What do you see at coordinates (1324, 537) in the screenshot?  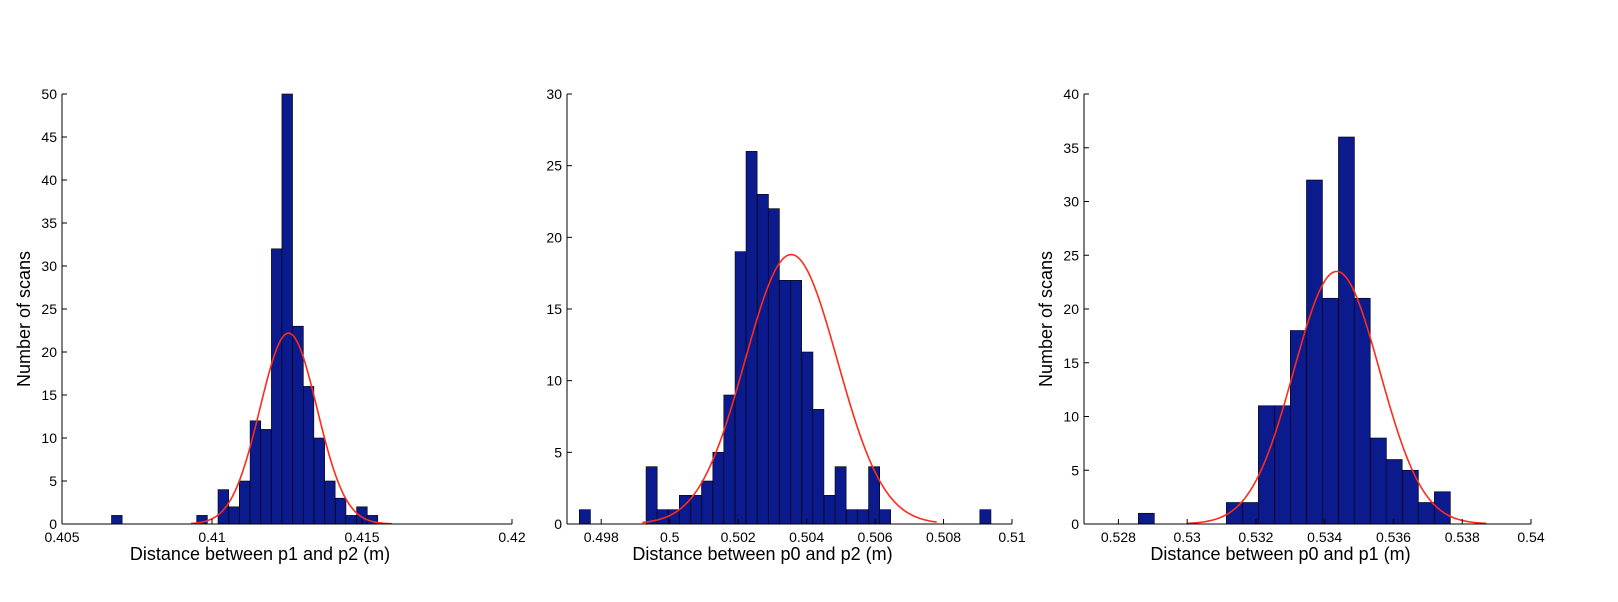 I see `x-tick-label: 0.534` at bounding box center [1324, 537].